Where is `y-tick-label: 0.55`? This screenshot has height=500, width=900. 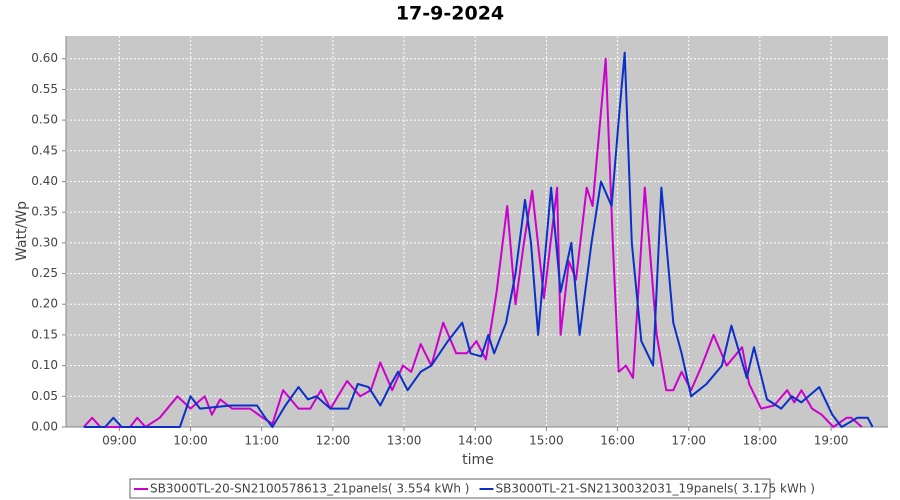 y-tick-label: 0.55 is located at coordinates (44, 89).